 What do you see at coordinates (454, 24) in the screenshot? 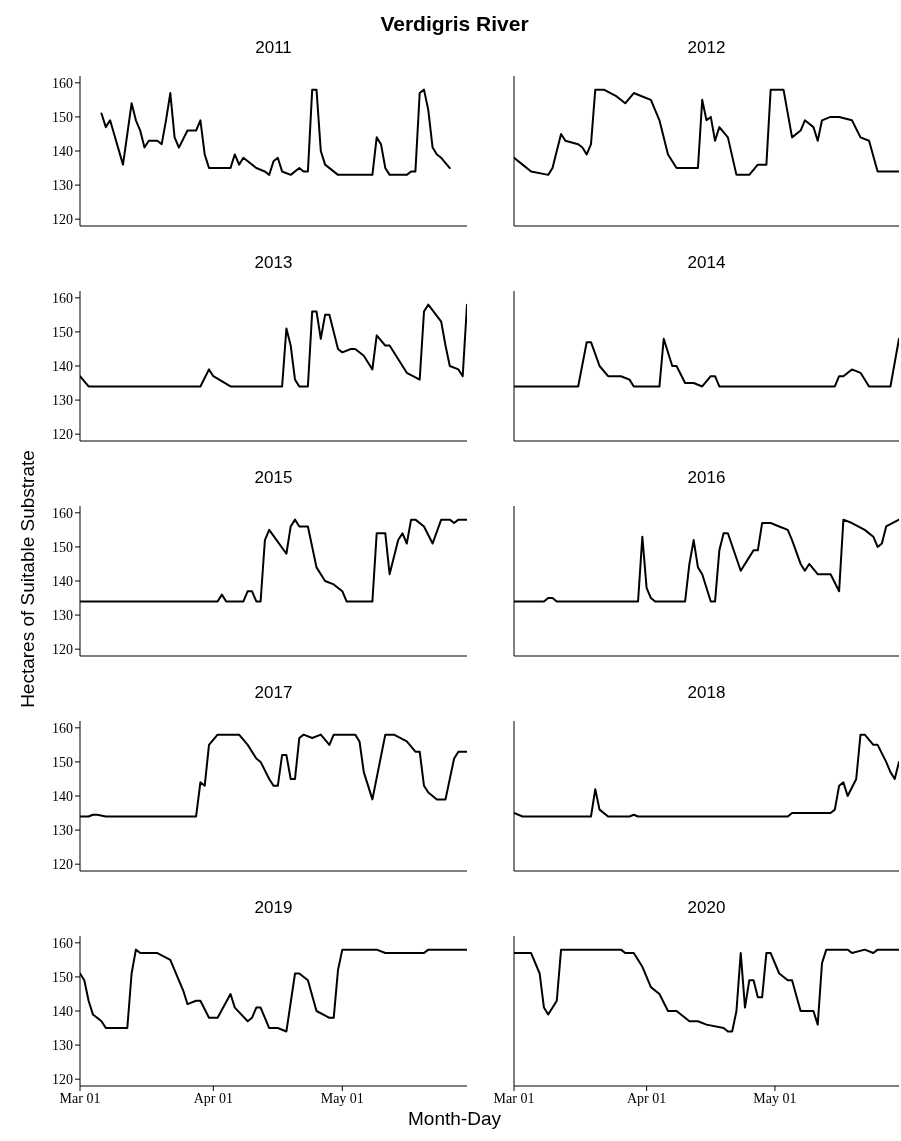
I see `text: Verdigris River` at bounding box center [454, 24].